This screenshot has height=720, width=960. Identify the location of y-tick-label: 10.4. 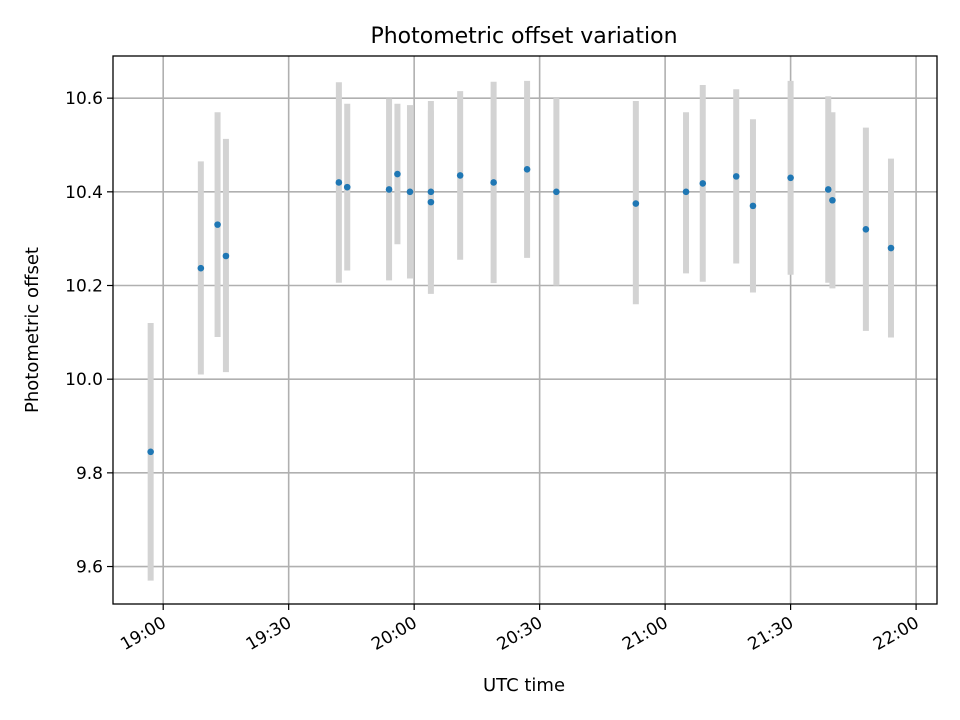
(84, 193).